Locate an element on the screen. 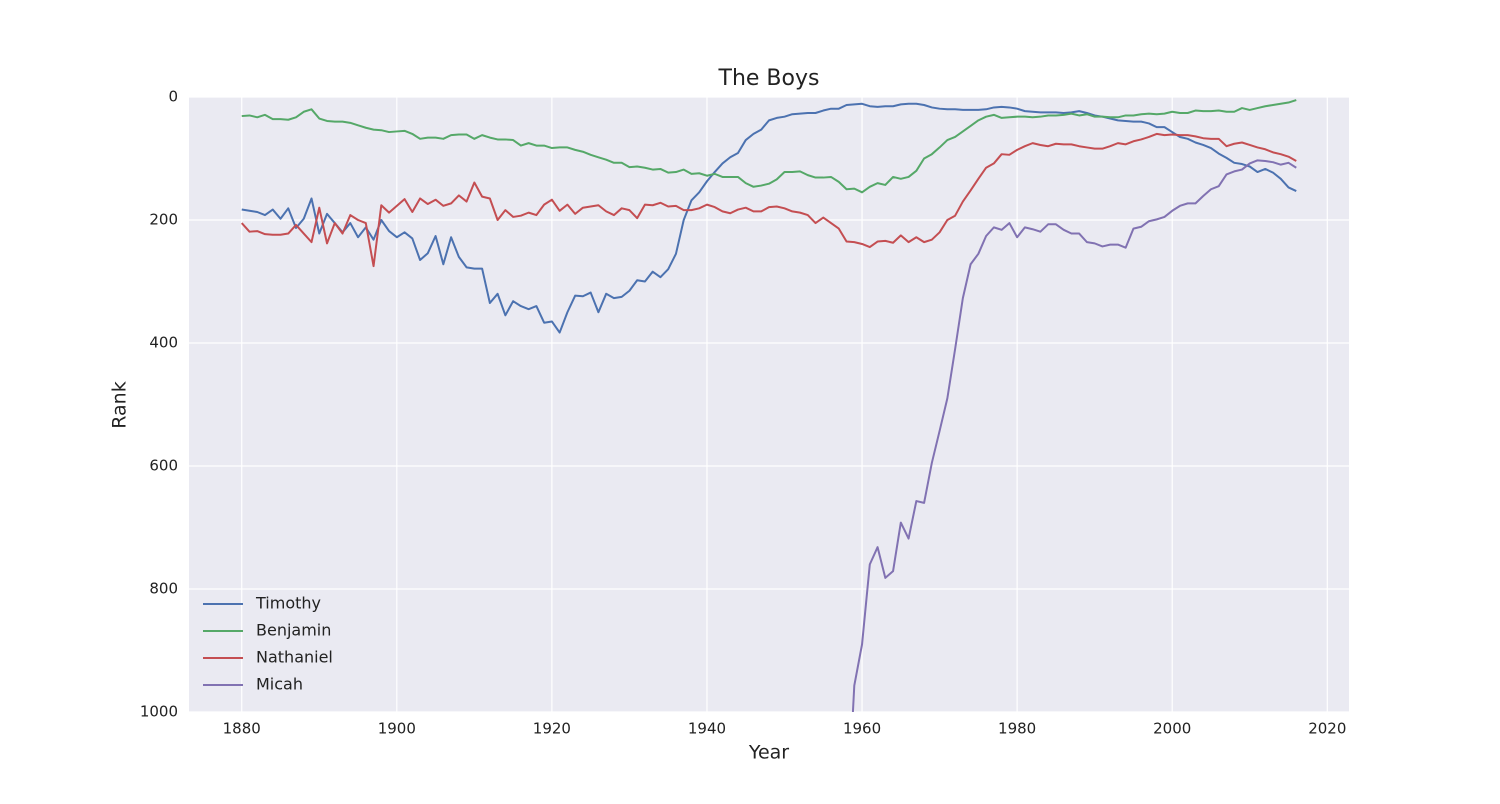  legend-label: Benjamin is located at coordinates (293, 630).